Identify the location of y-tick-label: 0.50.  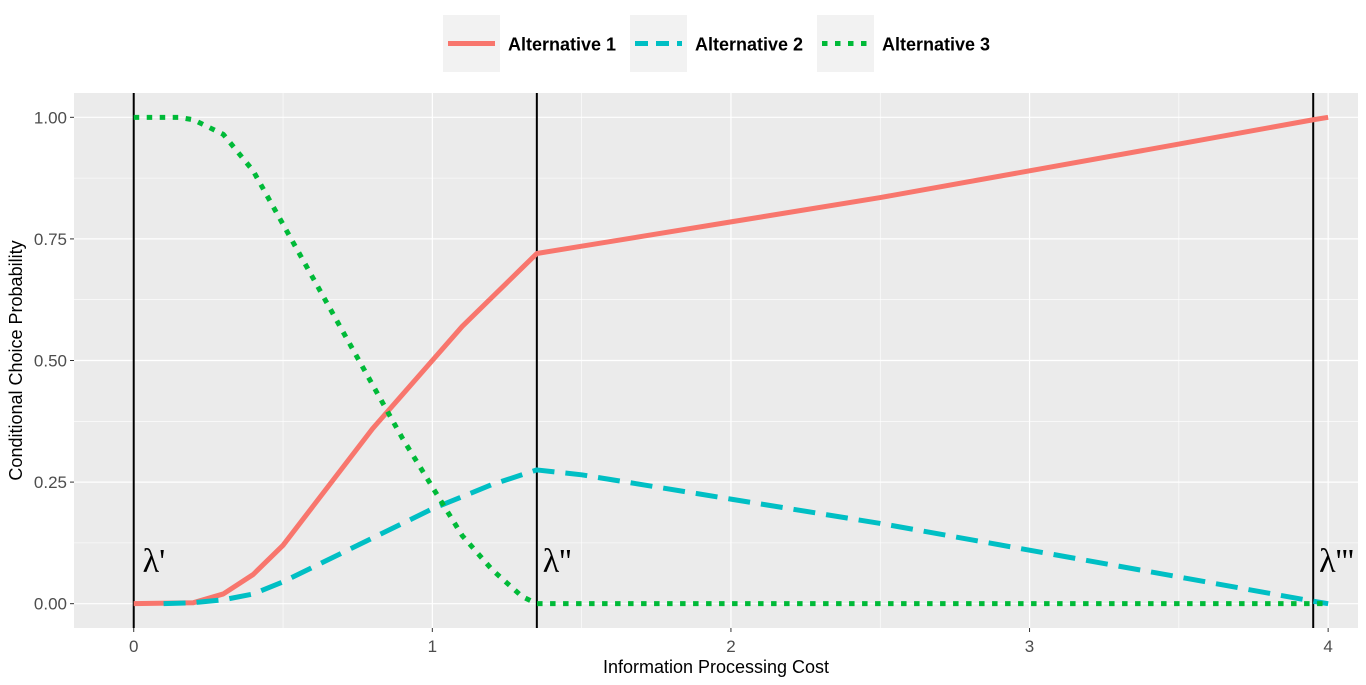
(50, 361).